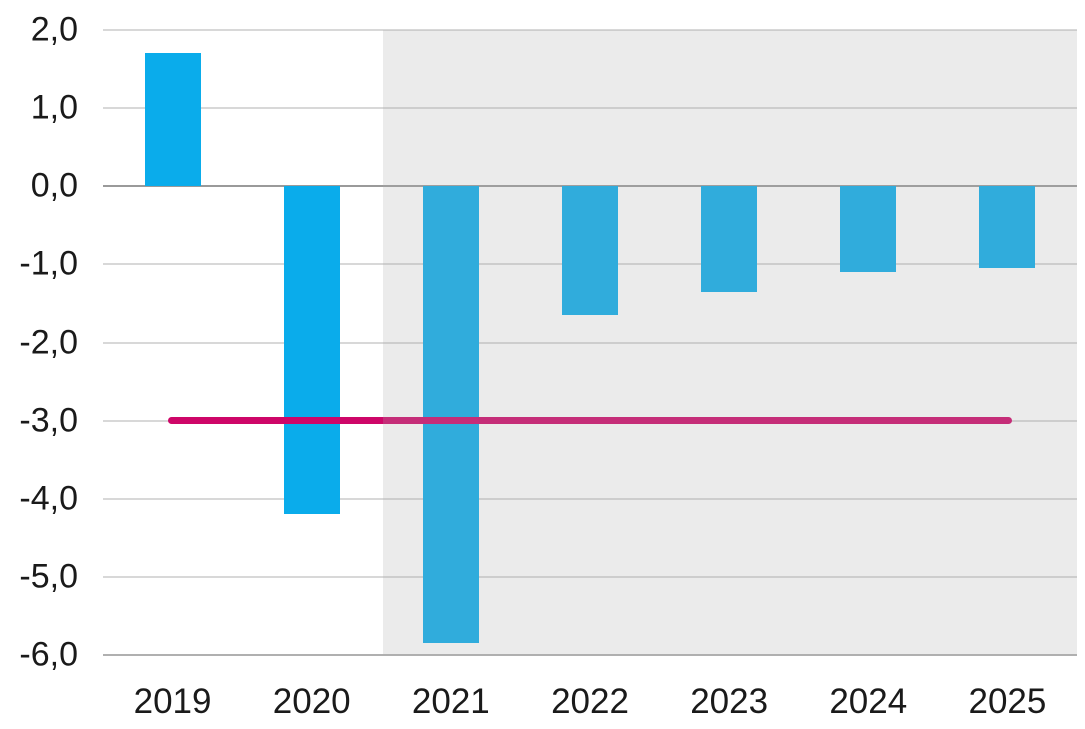 This screenshot has width=1085, height=729. Describe the element at coordinates (54, 29) in the screenshot. I see `y-tick-label: 2,0` at that location.